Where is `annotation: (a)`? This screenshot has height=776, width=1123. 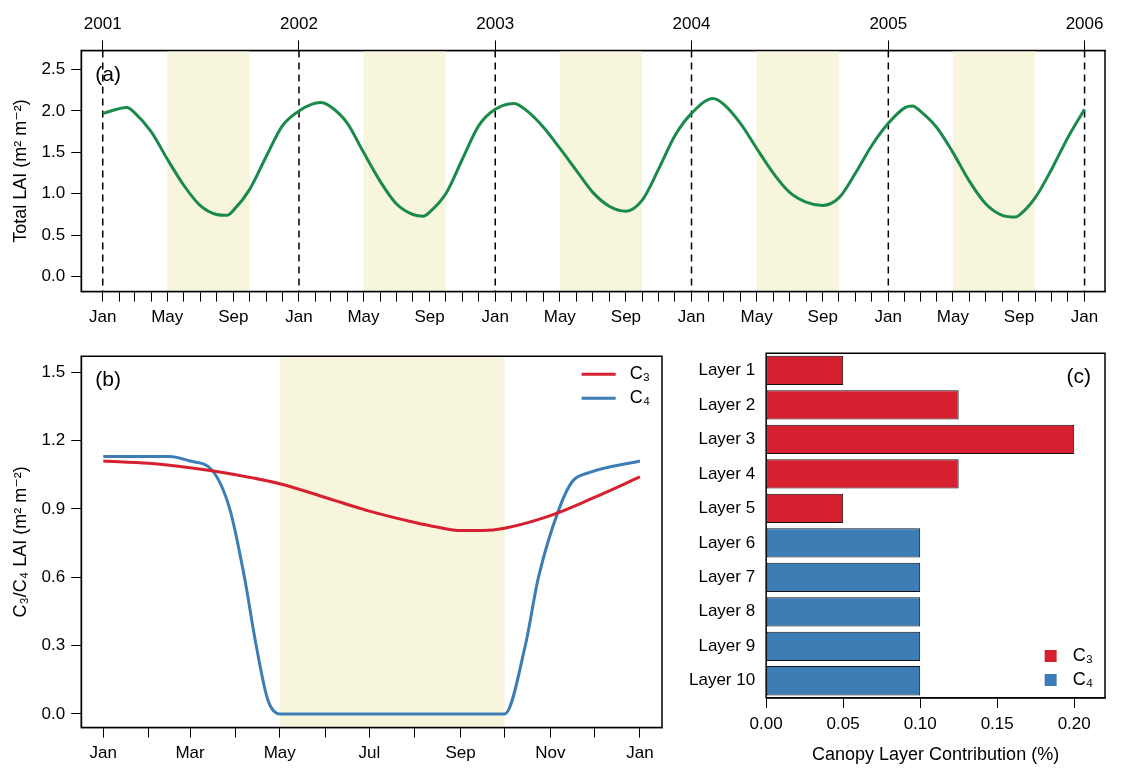
annotation: (a) is located at coordinates (108, 73).